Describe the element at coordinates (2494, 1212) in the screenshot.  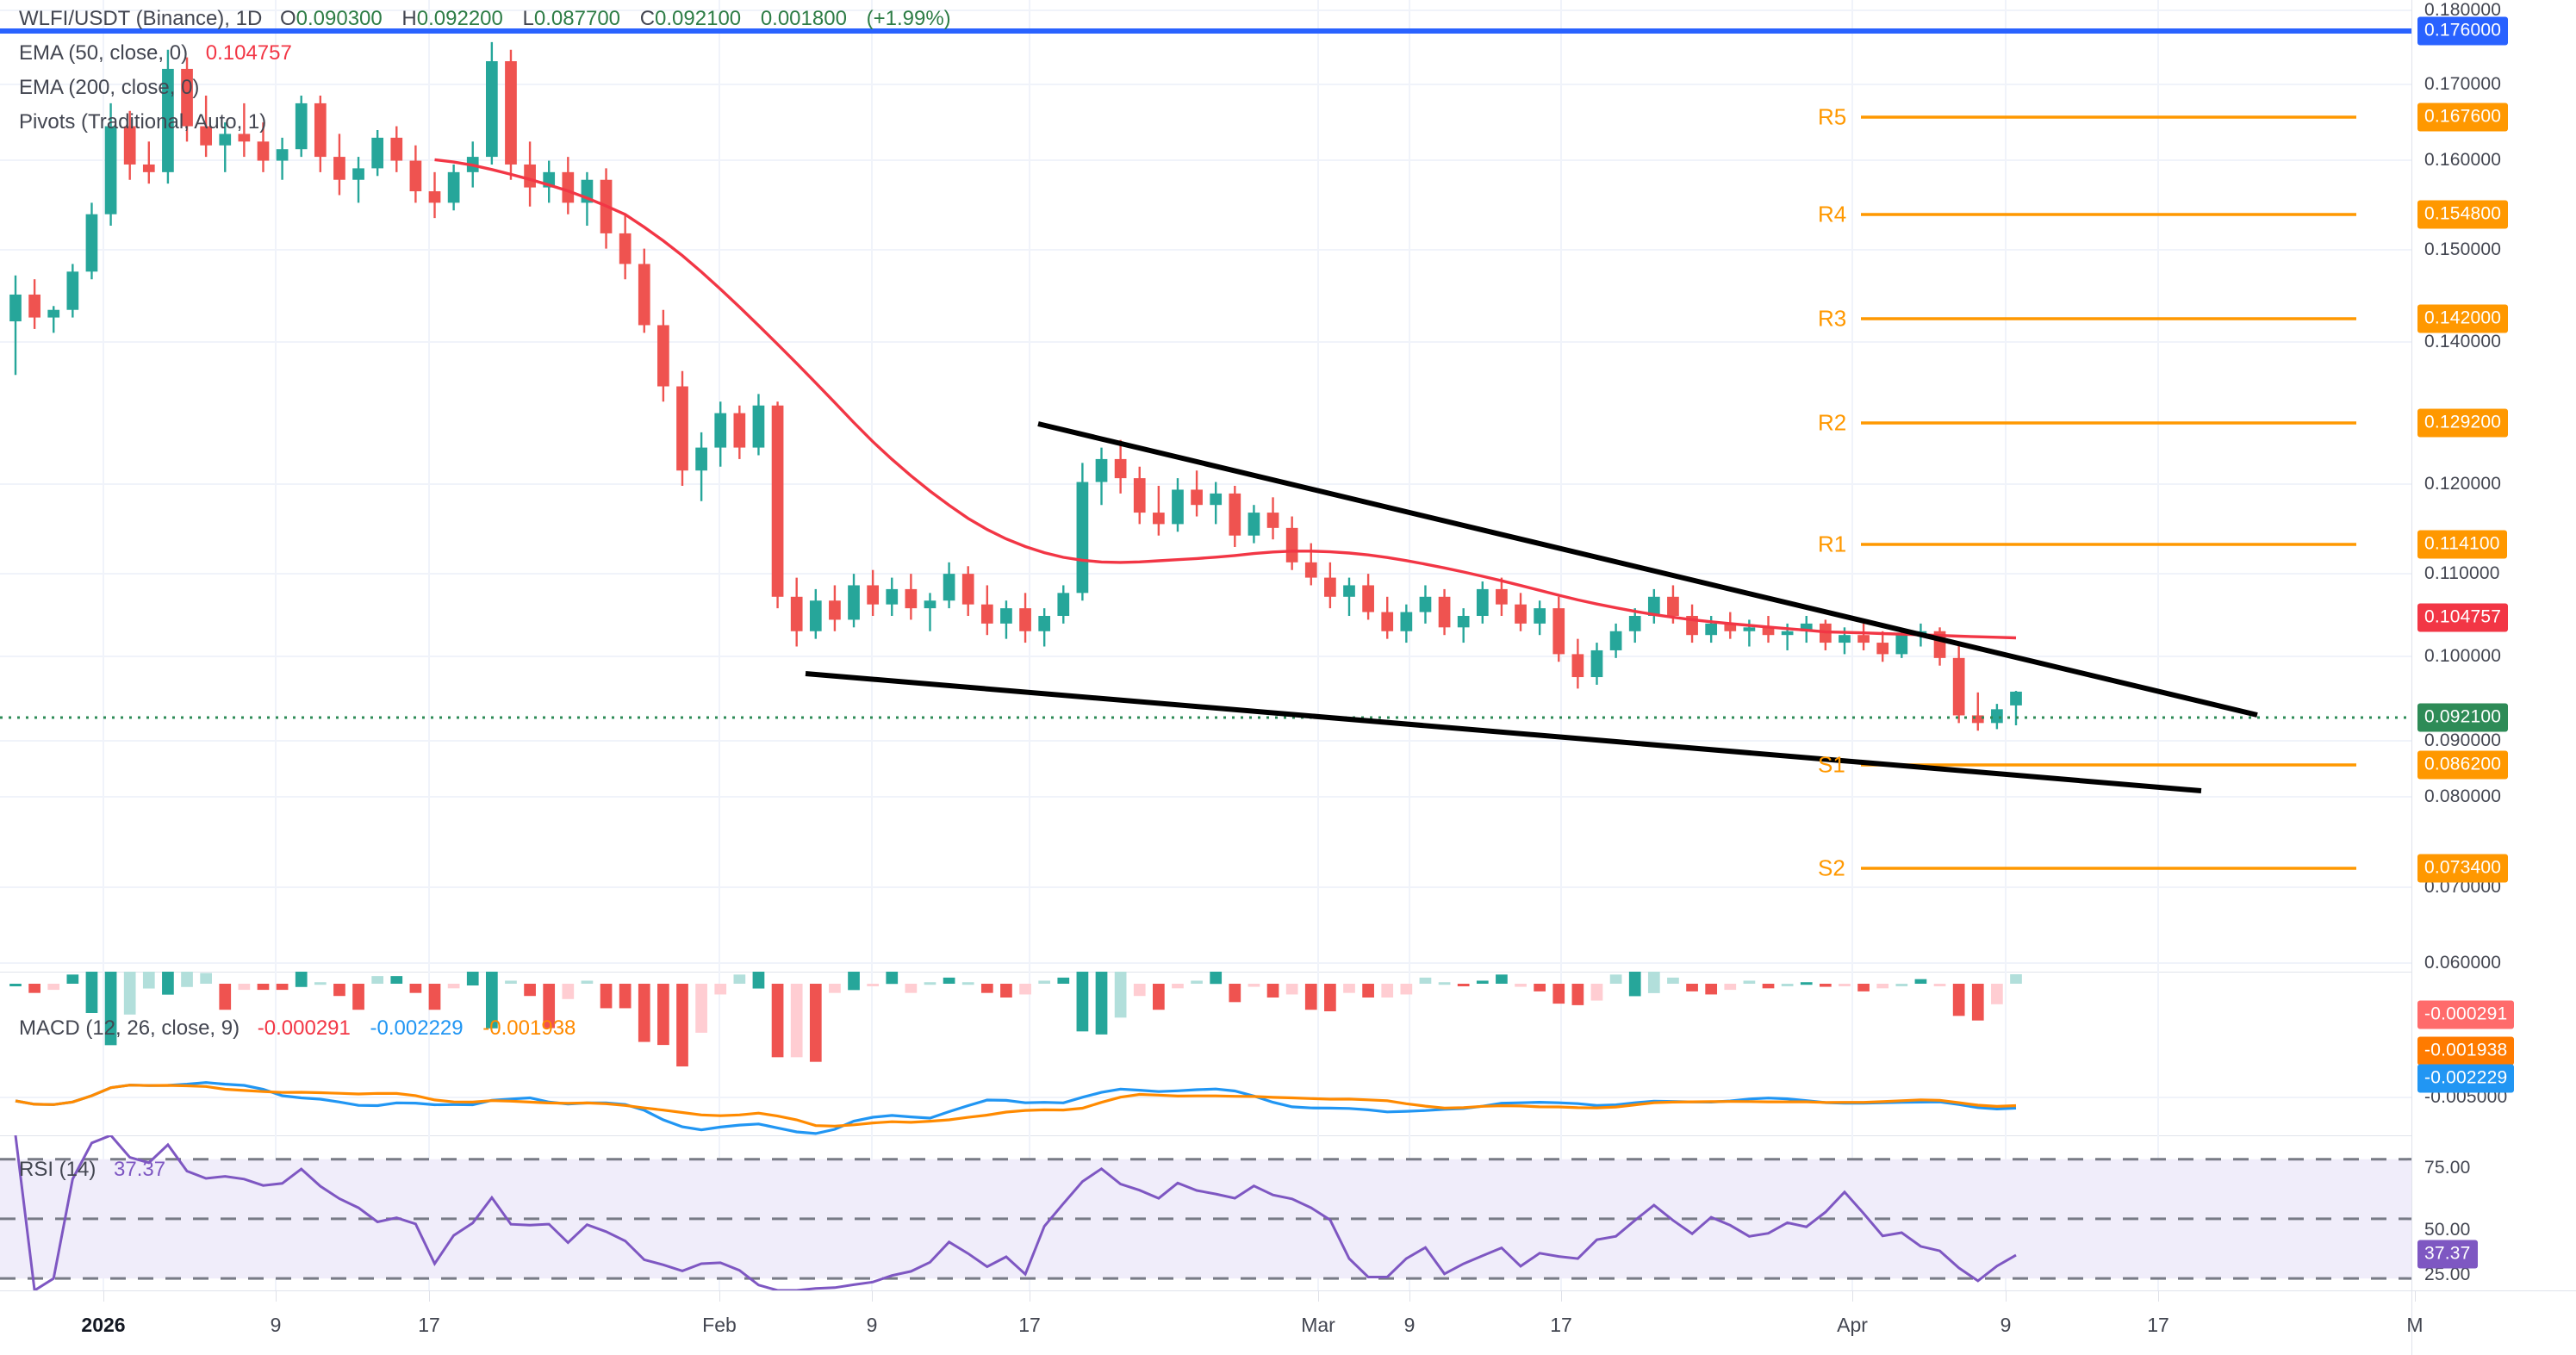
I see `rsi-scale: 75.00 50.00 25.00 37.37` at that location.